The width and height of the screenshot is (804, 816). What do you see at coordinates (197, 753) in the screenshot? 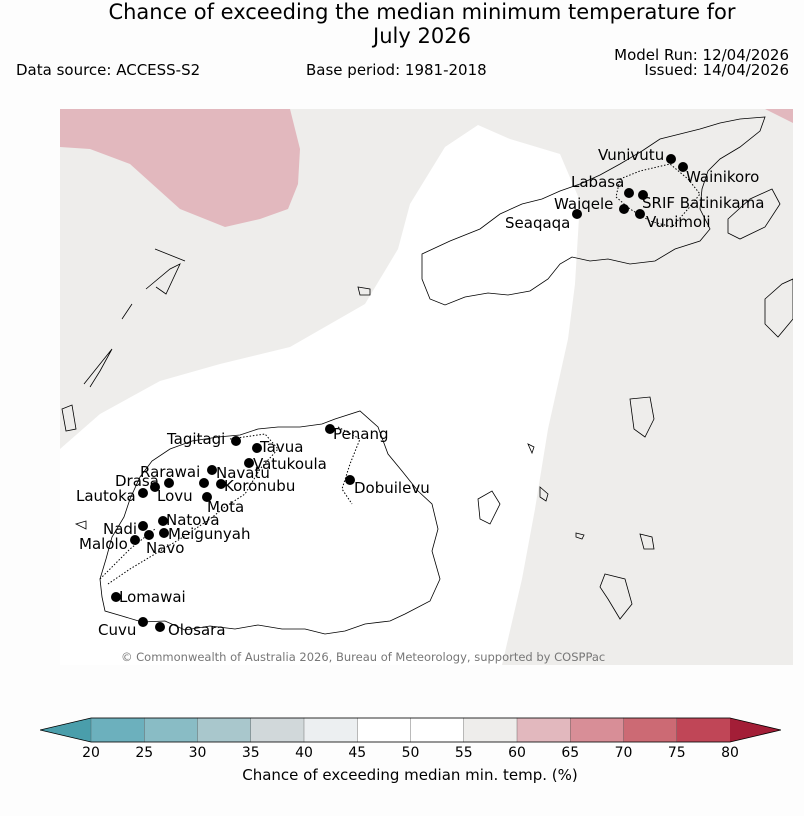
I see `colorbar-tick-label: 30` at bounding box center [197, 753].